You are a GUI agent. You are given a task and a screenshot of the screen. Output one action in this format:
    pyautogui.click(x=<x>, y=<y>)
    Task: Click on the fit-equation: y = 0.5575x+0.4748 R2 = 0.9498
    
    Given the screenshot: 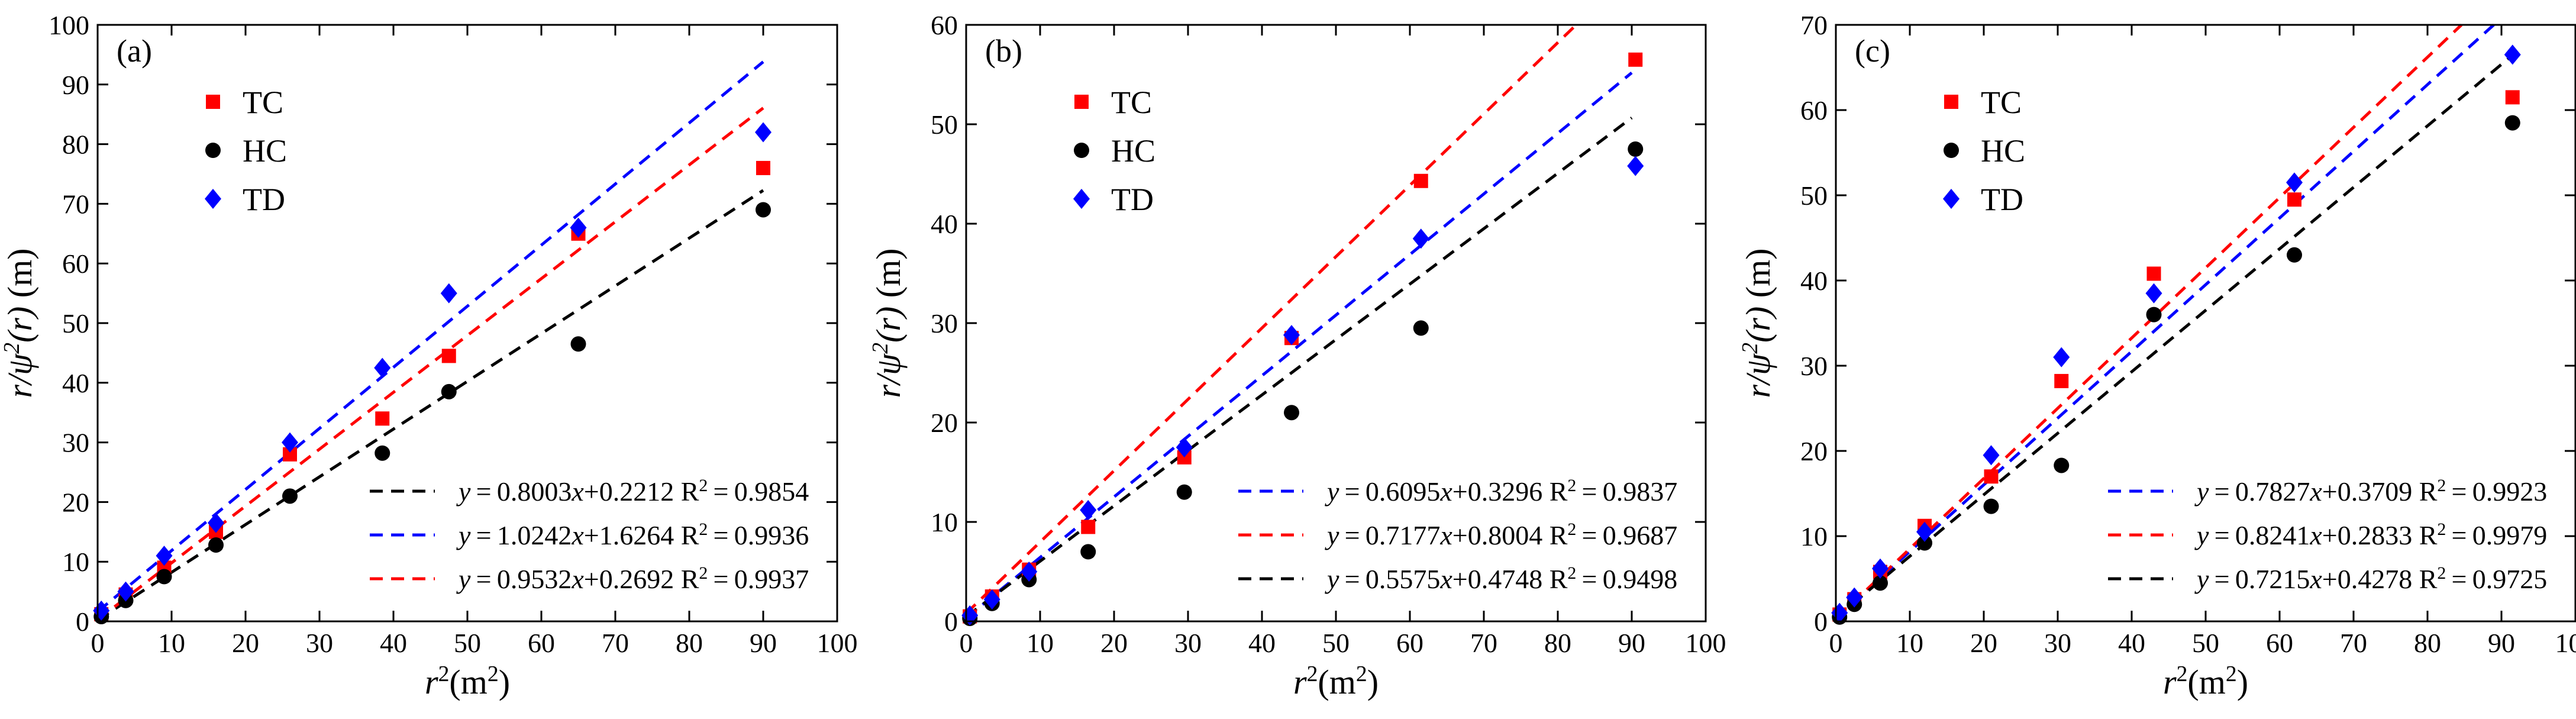 What is the action you would take?
    pyautogui.click(x=1501, y=579)
    